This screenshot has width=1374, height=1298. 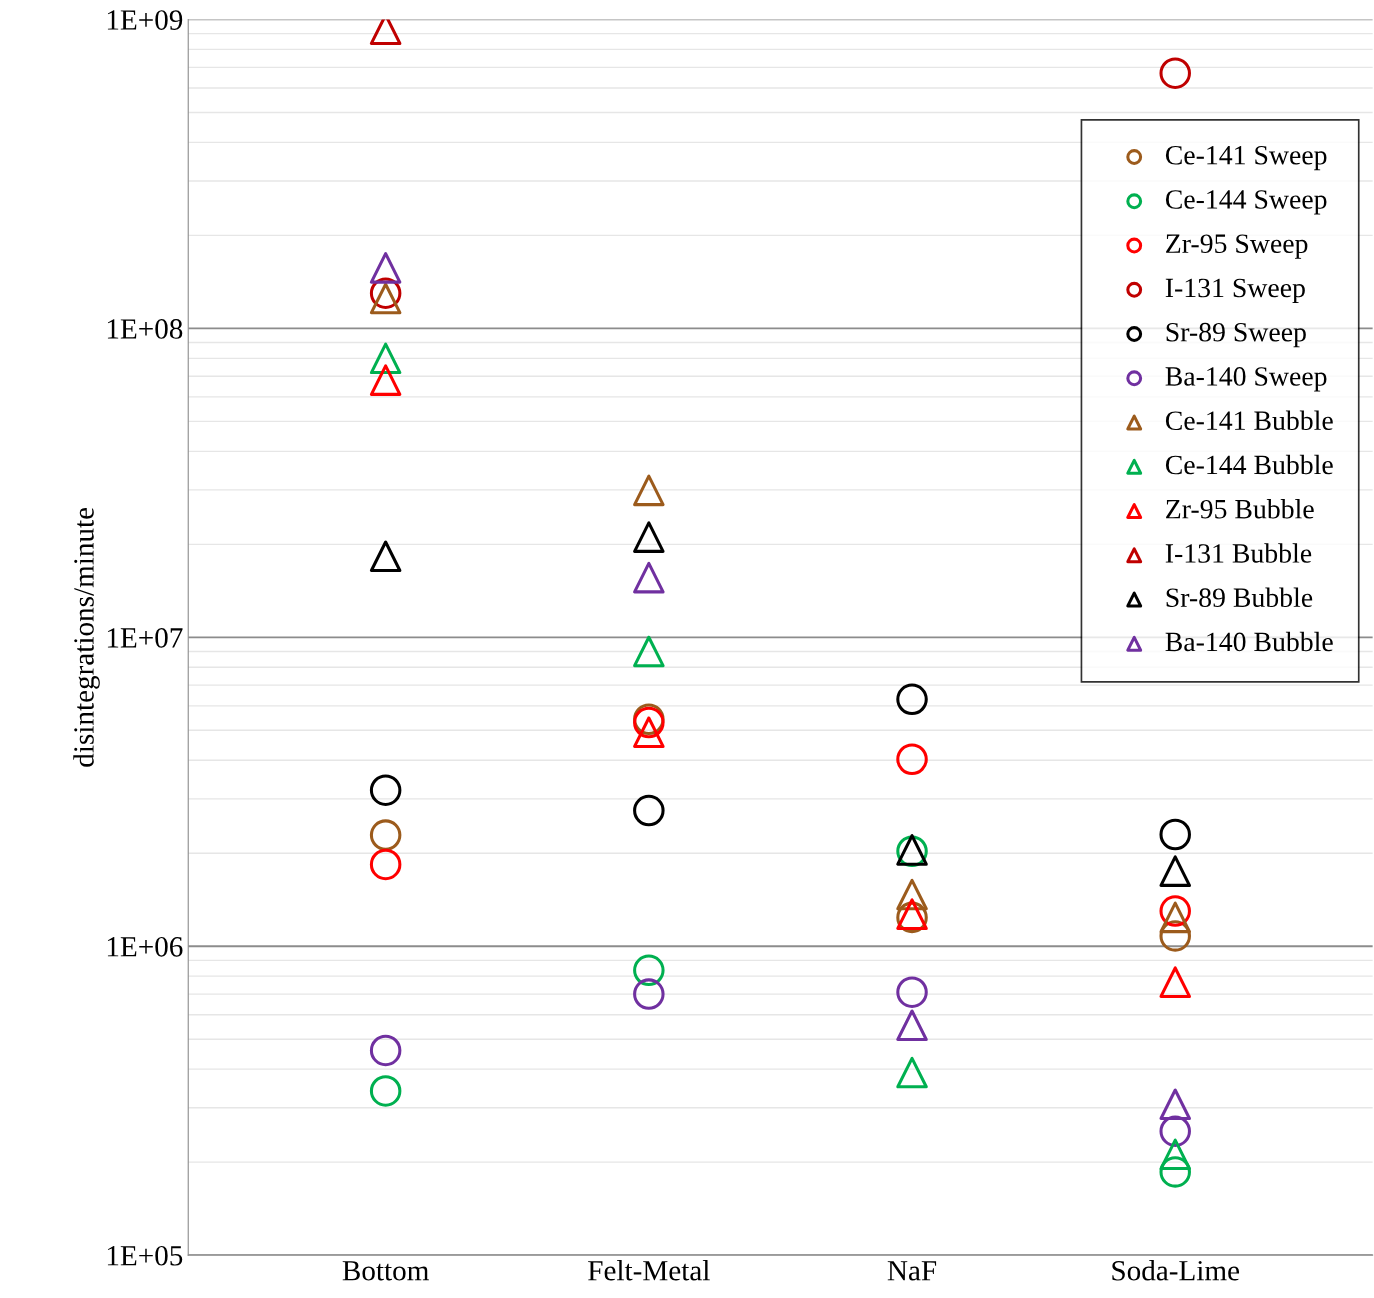 I want to click on legend-label: Sr-89 Bubble, so click(x=1239, y=597).